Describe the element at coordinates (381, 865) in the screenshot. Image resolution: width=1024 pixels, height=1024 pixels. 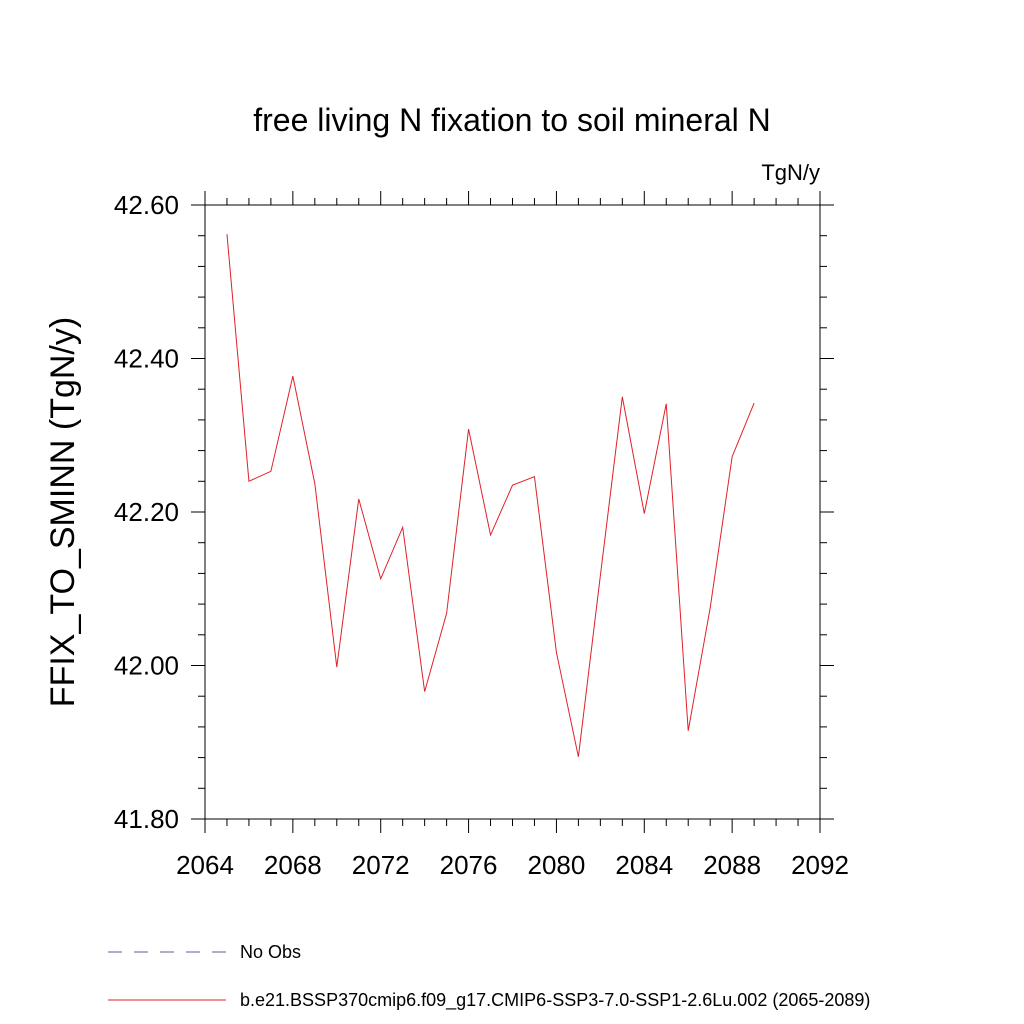
I see `x-tick-label: 2072` at that location.